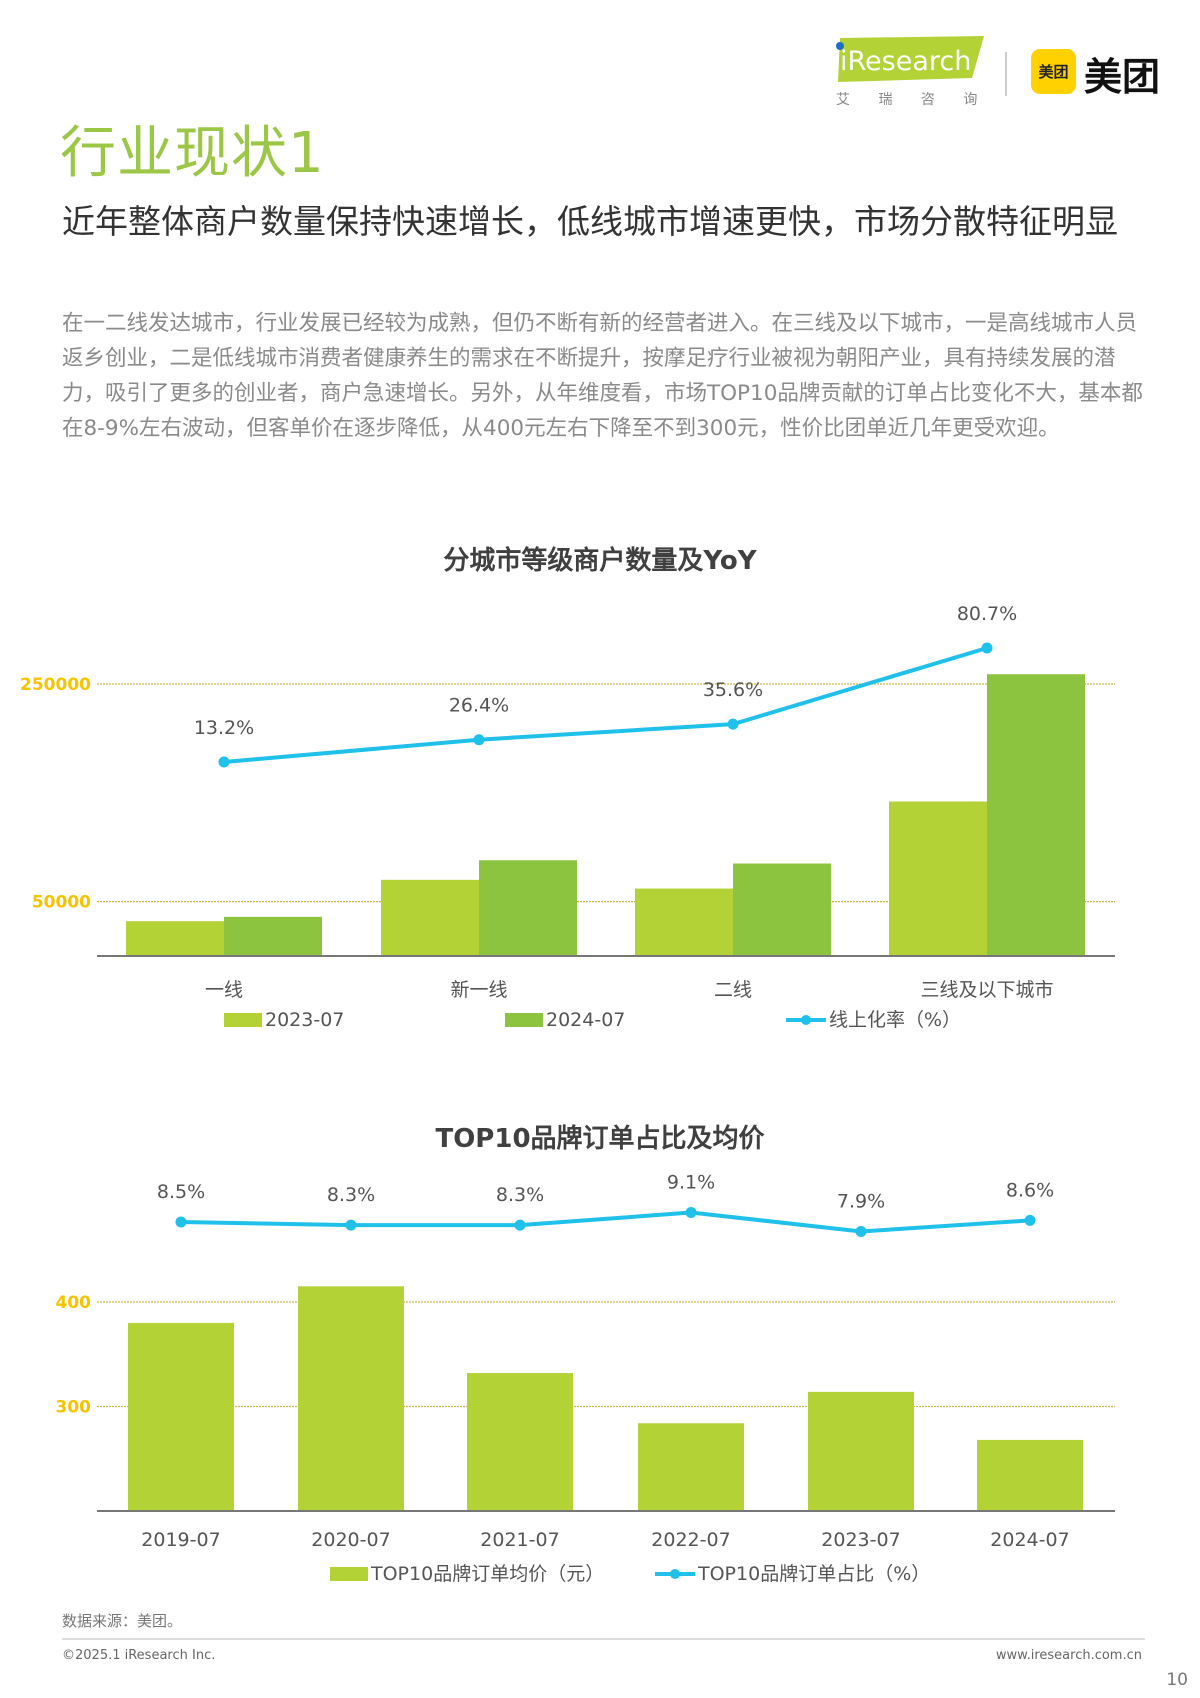  I want to click on data-label: 8.6%, so click(1030, 1190).